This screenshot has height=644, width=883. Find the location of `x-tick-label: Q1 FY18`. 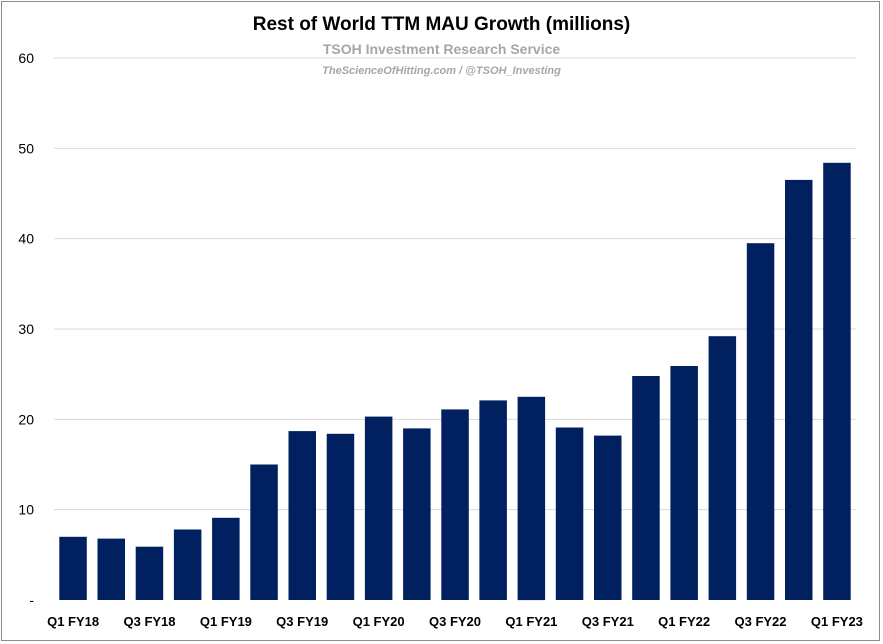

x-tick-label: Q1 FY18 is located at coordinates (73, 621).